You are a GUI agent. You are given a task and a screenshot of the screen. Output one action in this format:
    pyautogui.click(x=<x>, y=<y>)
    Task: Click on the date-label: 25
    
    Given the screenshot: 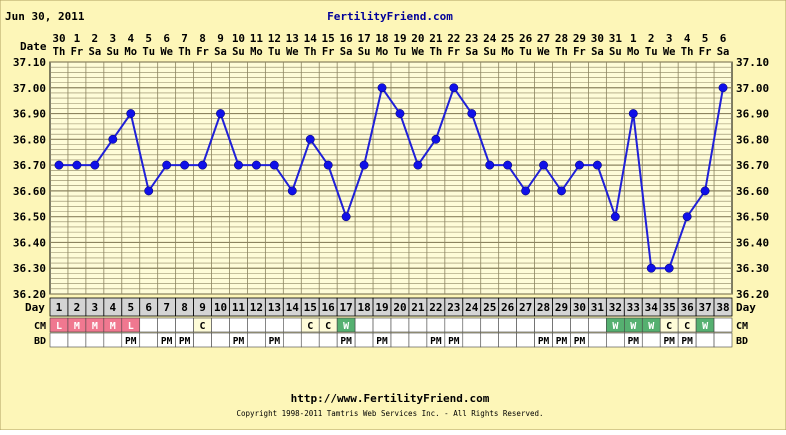 What is the action you would take?
    pyautogui.click(x=507, y=38)
    